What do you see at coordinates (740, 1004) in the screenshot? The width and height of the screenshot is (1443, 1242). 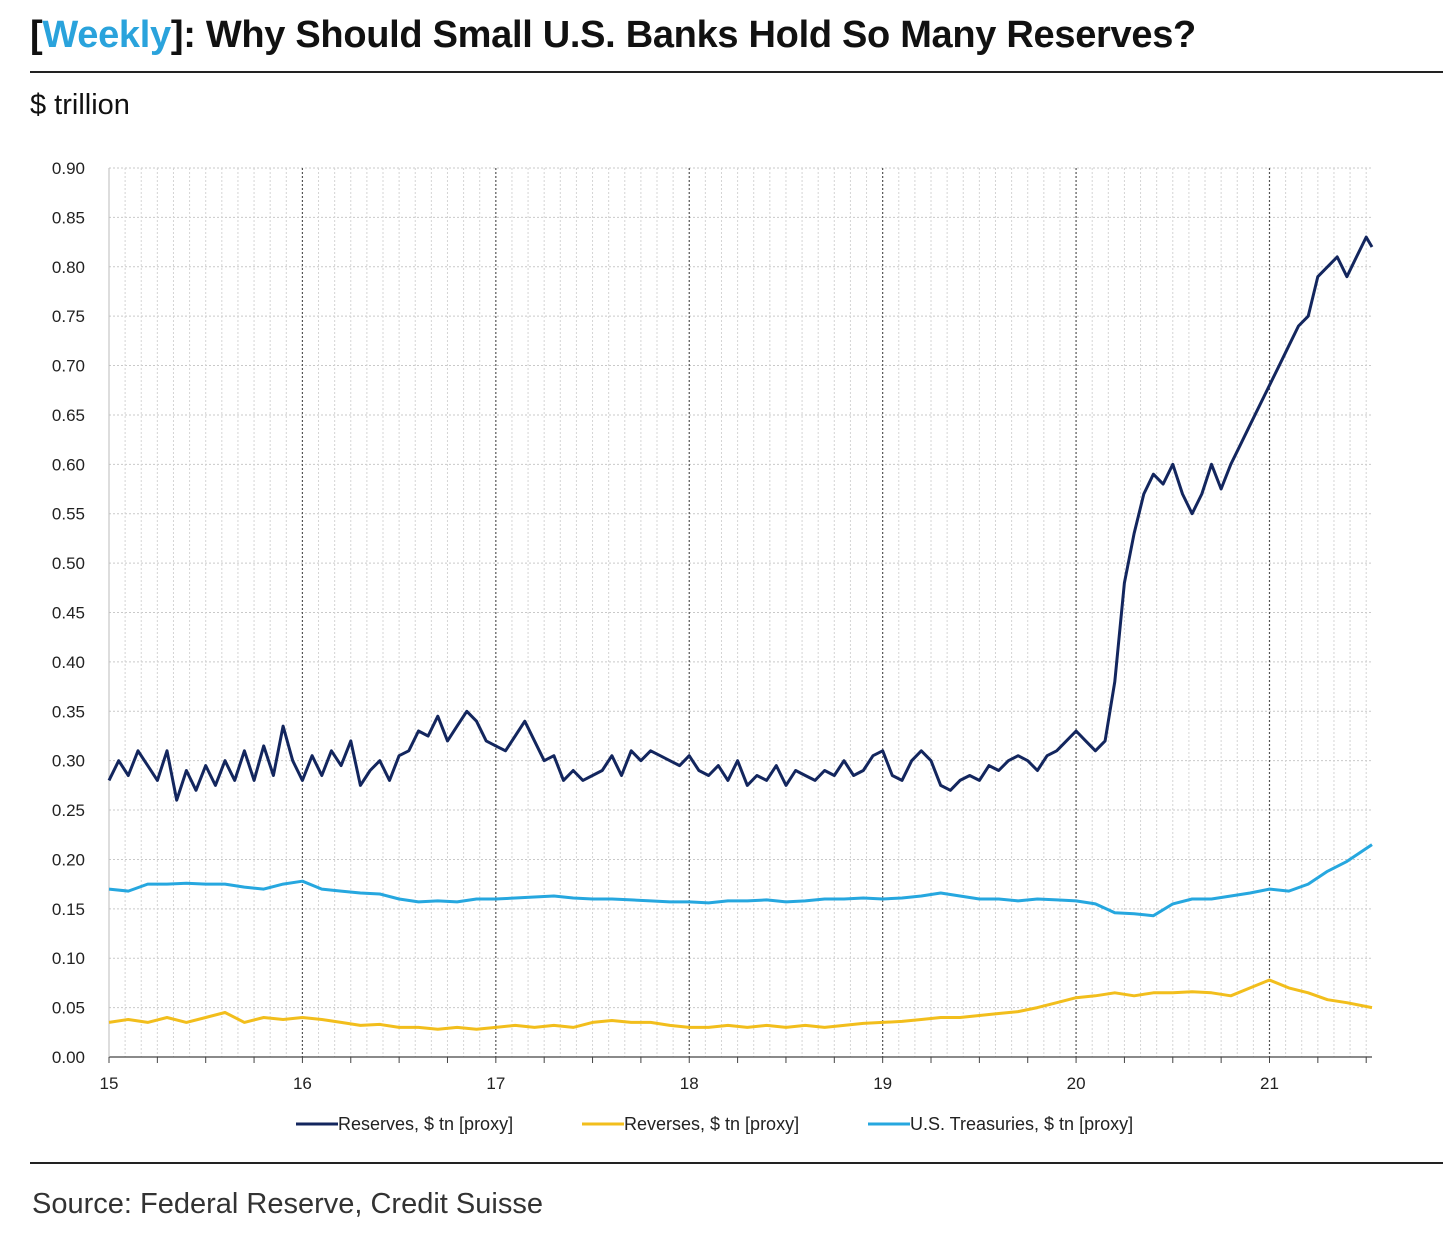 I see `series-line-reverses` at bounding box center [740, 1004].